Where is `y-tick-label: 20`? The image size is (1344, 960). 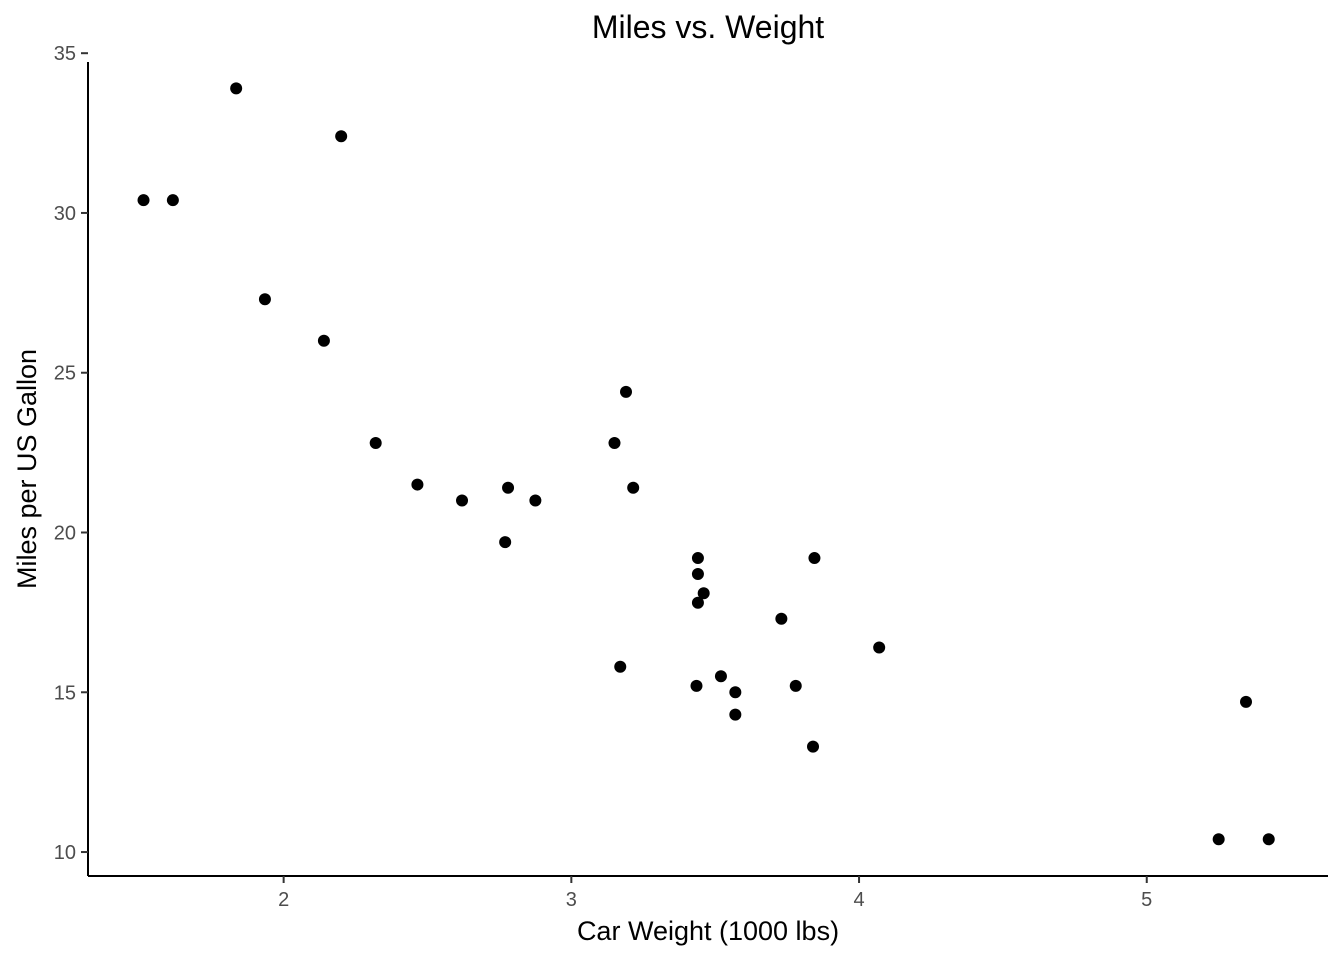 y-tick-label: 20 is located at coordinates (65, 533).